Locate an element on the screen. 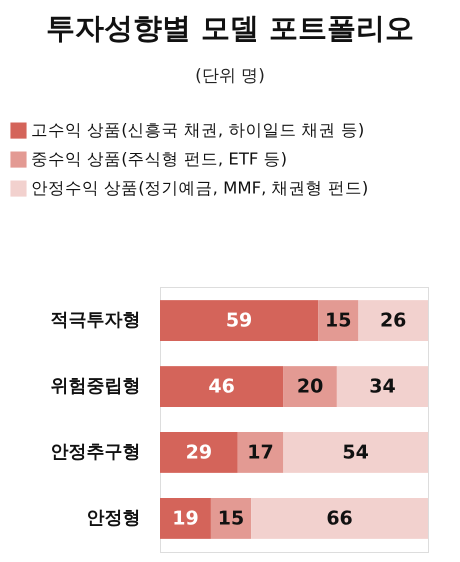  data-label: 29 is located at coordinates (199, 452).